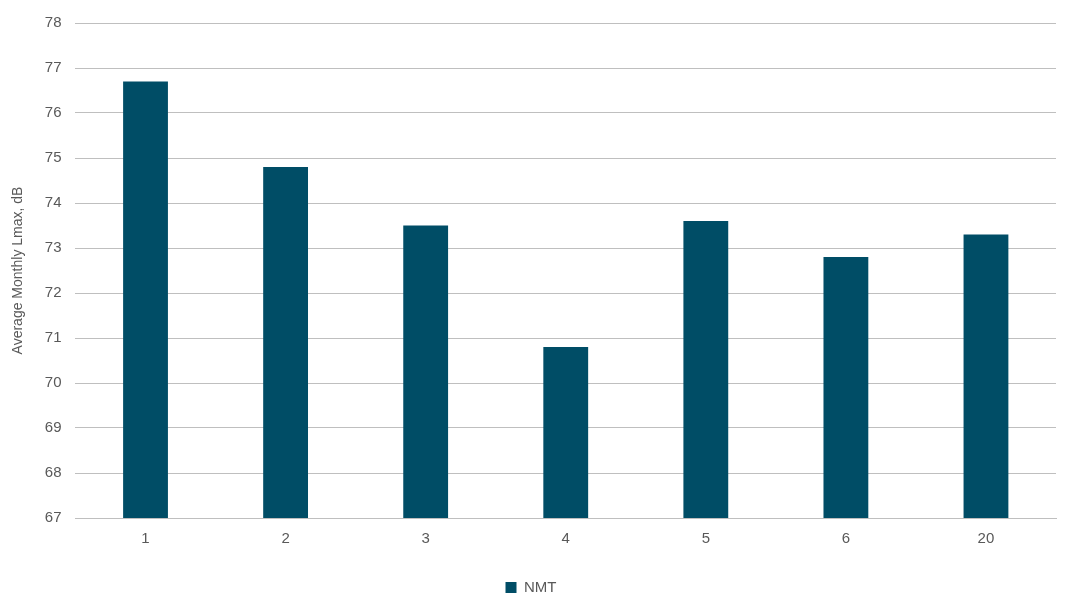 This screenshot has width=1076, height=611. Describe the element at coordinates (53, 112) in the screenshot. I see `y-tick-label: 76` at that location.